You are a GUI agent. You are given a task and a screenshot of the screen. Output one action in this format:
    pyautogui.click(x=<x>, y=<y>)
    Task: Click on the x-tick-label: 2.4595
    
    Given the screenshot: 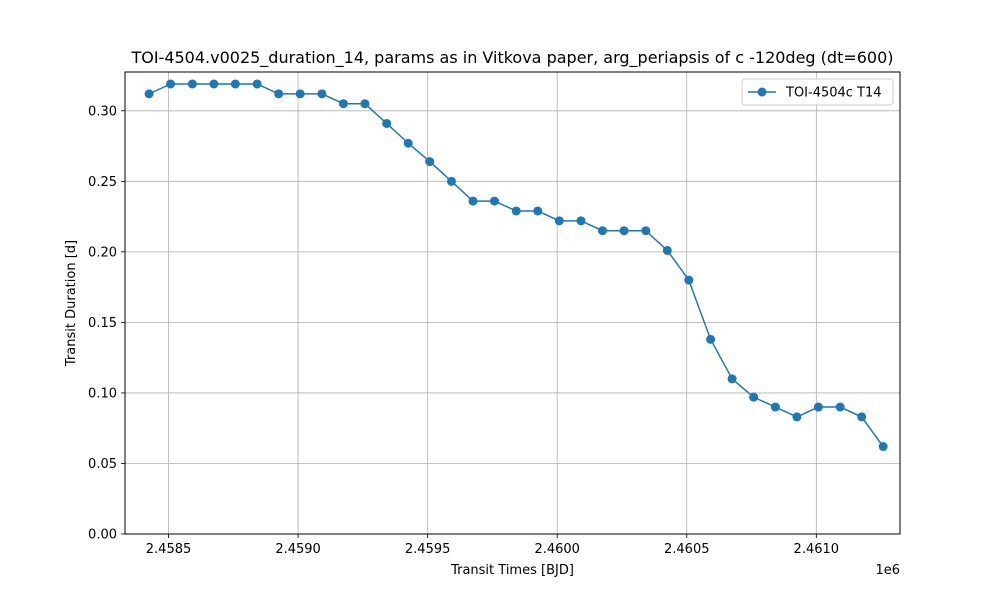 What is the action you would take?
    pyautogui.click(x=428, y=549)
    